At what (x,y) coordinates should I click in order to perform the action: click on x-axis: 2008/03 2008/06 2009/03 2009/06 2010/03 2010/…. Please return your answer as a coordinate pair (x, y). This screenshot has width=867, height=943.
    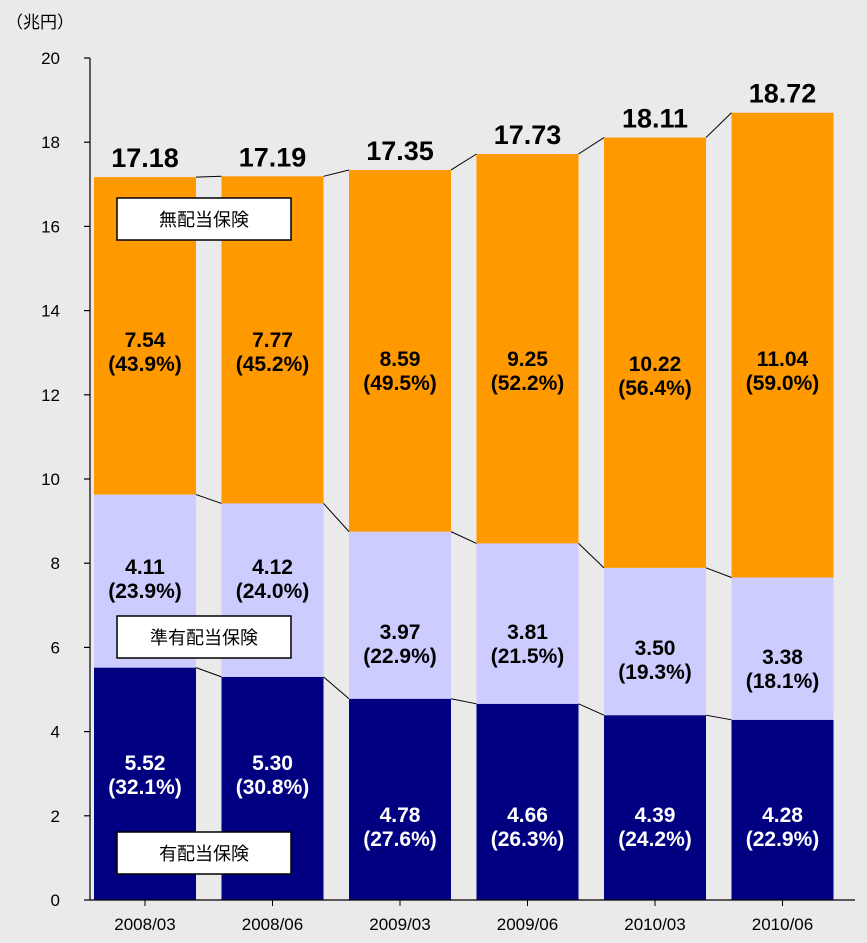
    Looking at the image, I should click on (472, 916).